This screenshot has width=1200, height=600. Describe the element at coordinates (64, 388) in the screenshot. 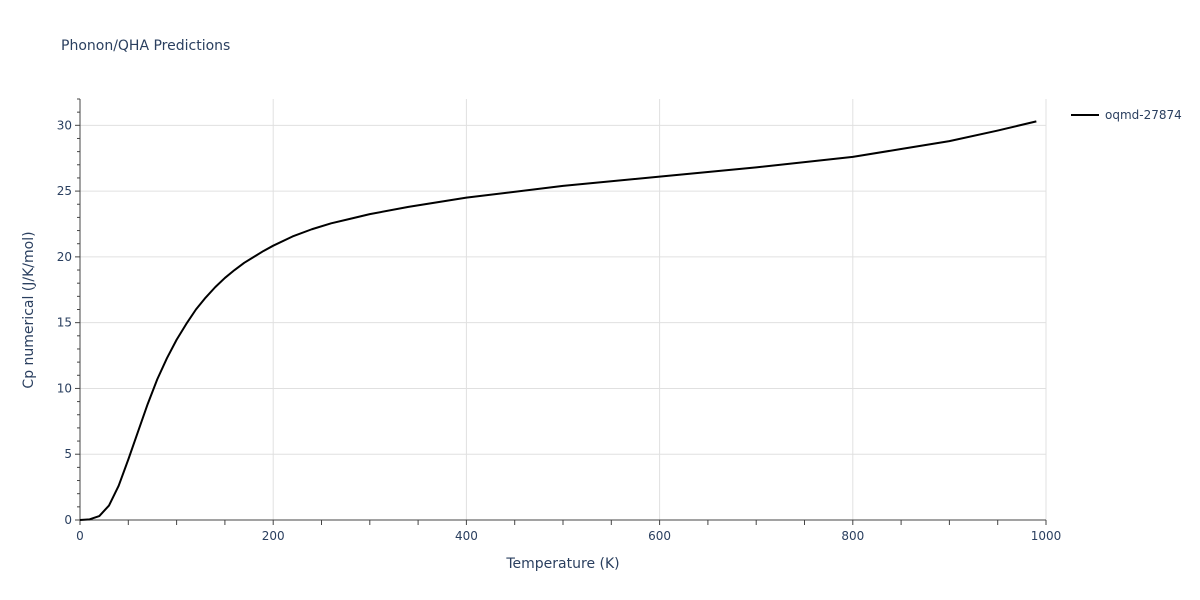

I see `y-tick-label: 10` at that location.